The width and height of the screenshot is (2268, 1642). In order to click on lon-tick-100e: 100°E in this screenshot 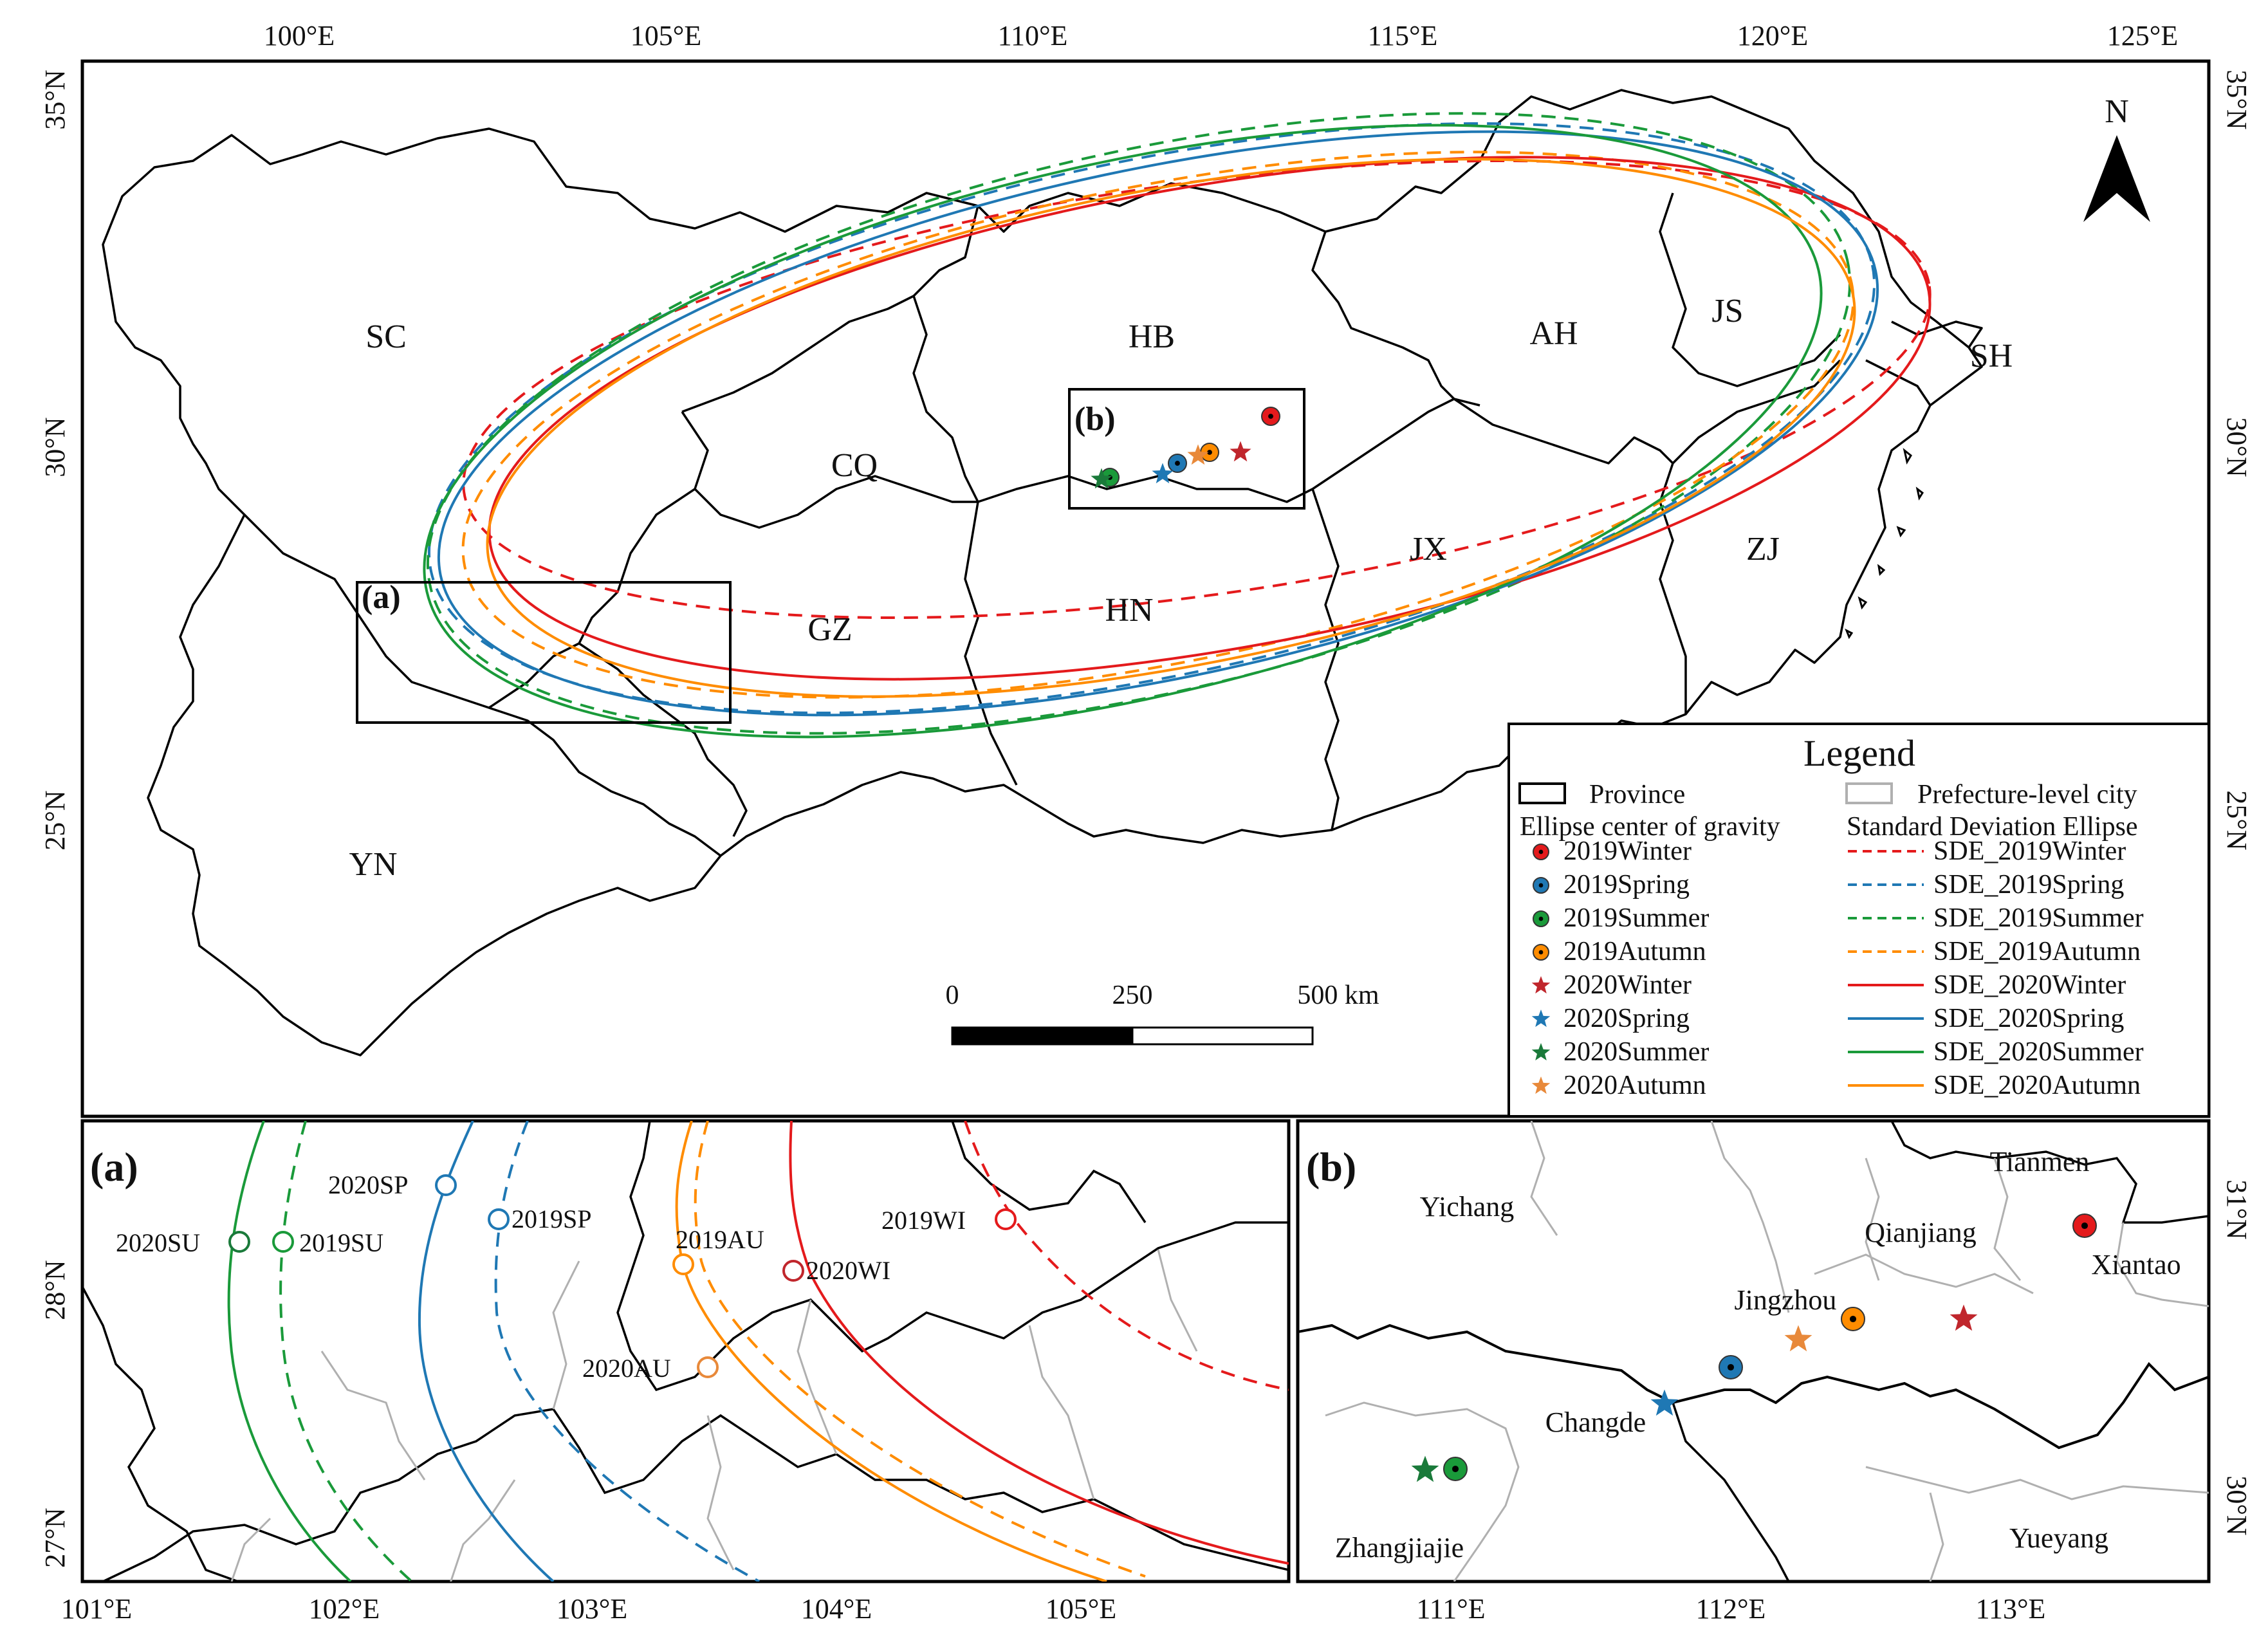, I will do `click(299, 35)`.